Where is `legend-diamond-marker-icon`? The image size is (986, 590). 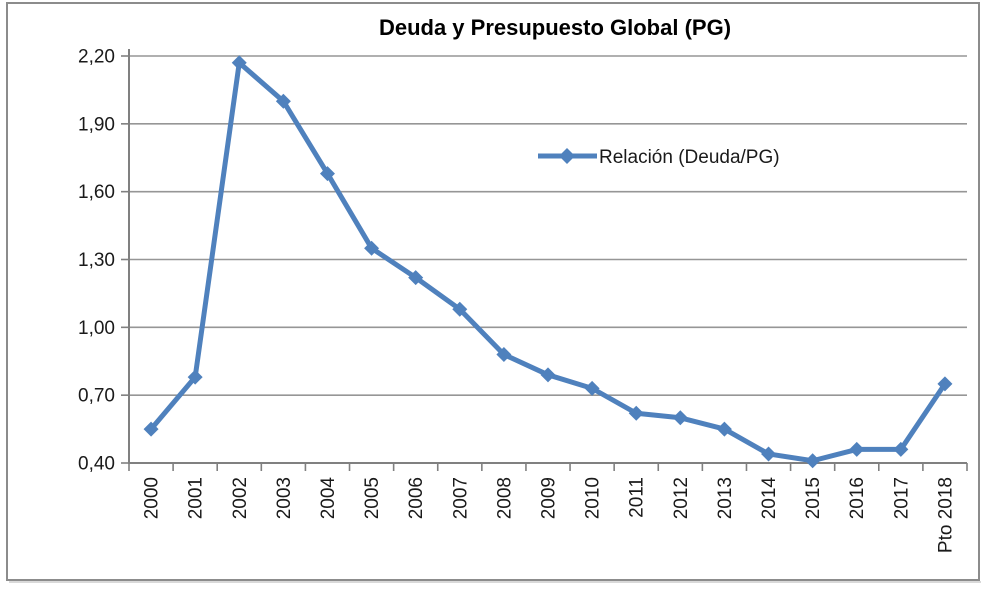 legend-diamond-marker-icon is located at coordinates (567, 156).